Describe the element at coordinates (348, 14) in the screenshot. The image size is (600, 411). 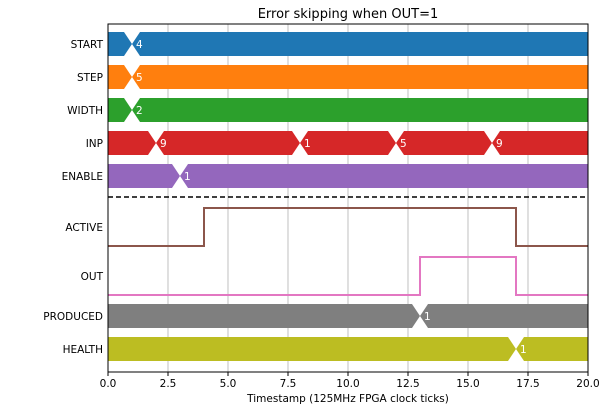
I see `chart-title: Error skipping when OUT=1` at that location.